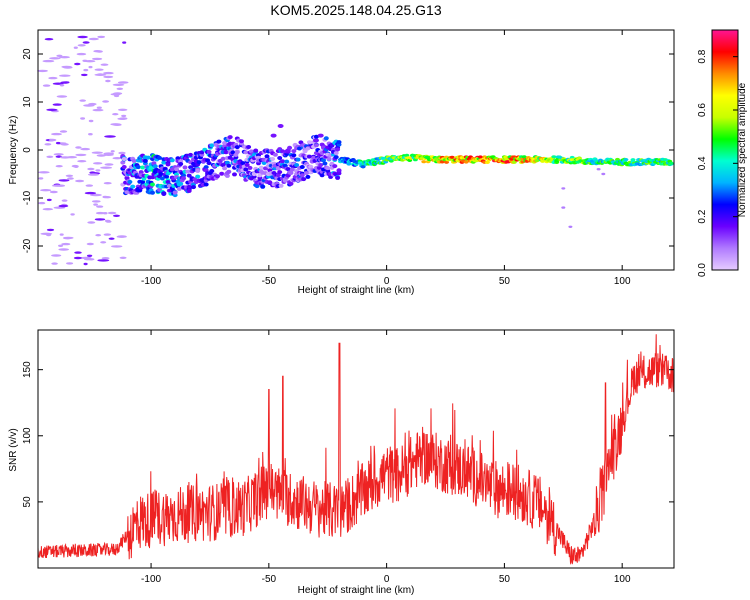  What do you see at coordinates (702, 56) in the screenshot?
I see `colorbar-tick-label: 0.8` at bounding box center [702, 56].